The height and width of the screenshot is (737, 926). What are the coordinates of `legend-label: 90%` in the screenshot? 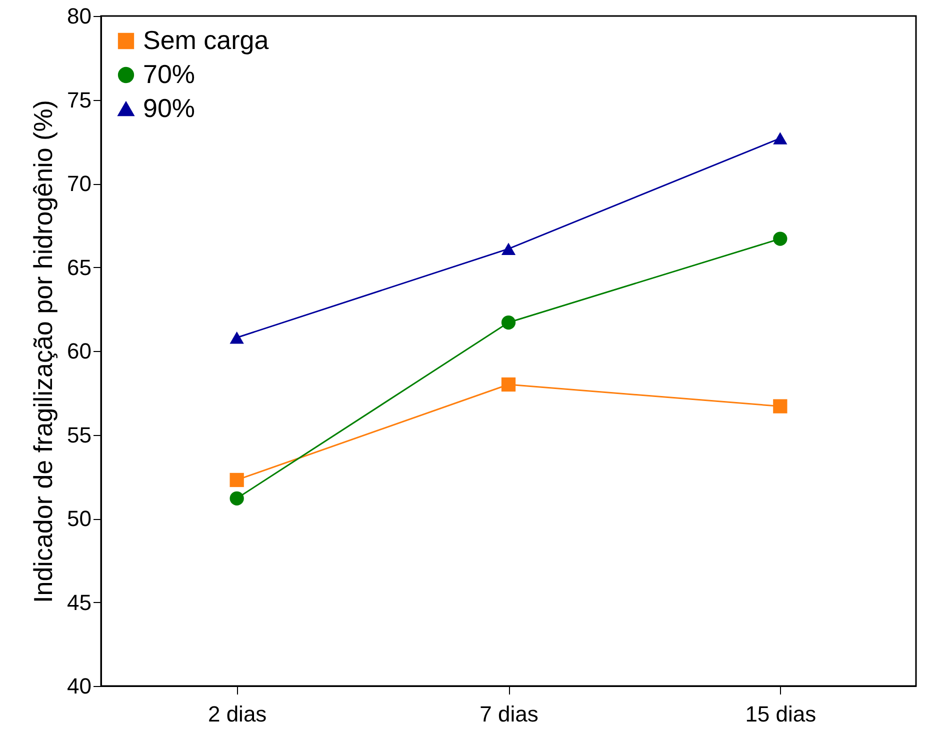 It's located at (169, 108).